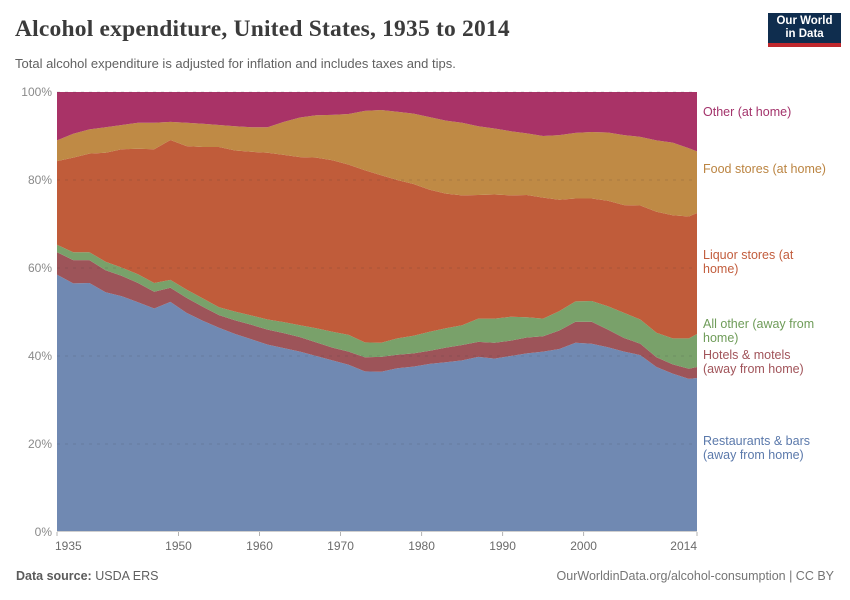 Image resolution: width=850 pixels, height=600 pixels. Describe the element at coordinates (804, 21) in the screenshot. I see `owid-logo-line1: Our World` at that location.